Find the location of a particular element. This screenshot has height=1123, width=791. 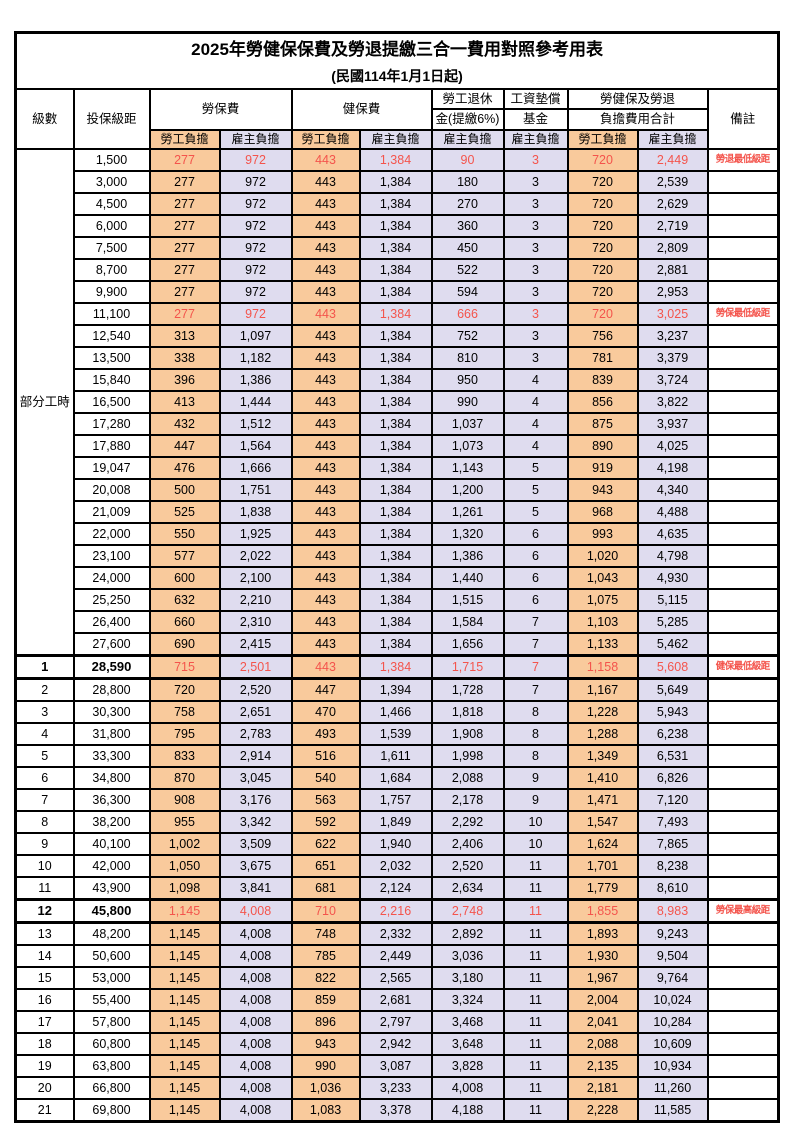

health-employee-cell: 540 is located at coordinates (325, 777).